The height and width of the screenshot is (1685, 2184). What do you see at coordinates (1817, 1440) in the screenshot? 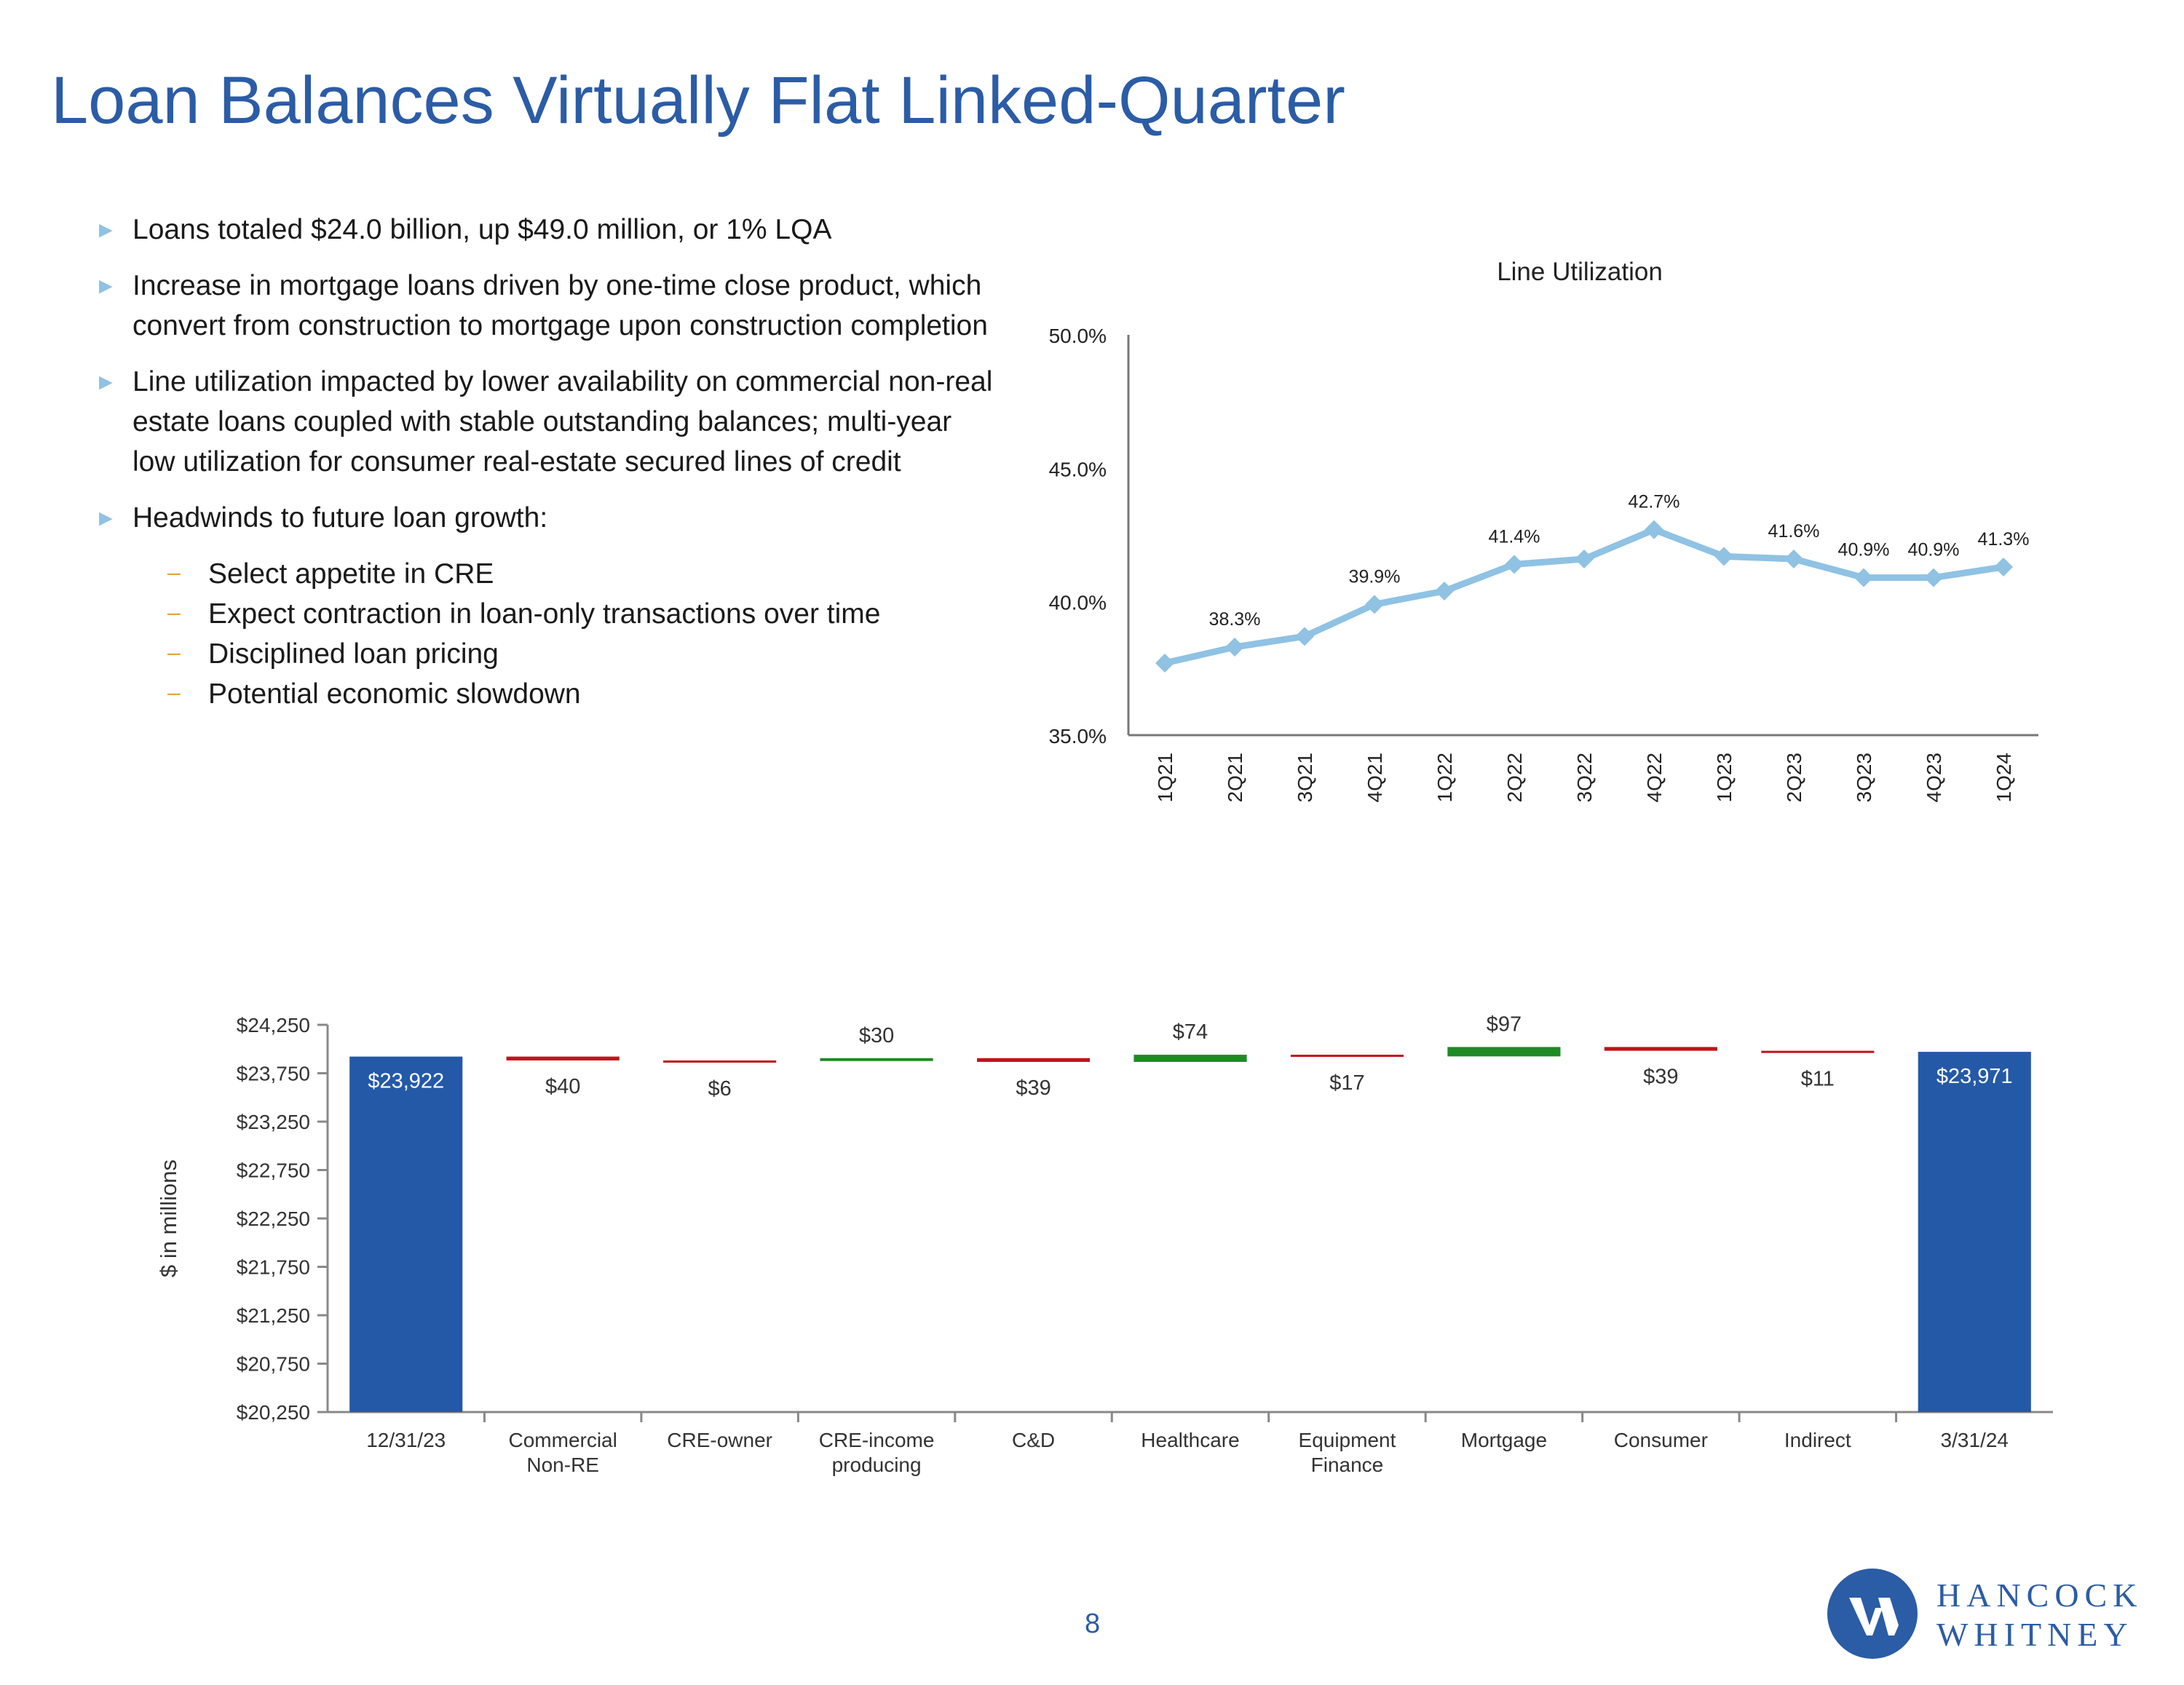
I see `x-tick-label: Indirect` at bounding box center [1817, 1440].